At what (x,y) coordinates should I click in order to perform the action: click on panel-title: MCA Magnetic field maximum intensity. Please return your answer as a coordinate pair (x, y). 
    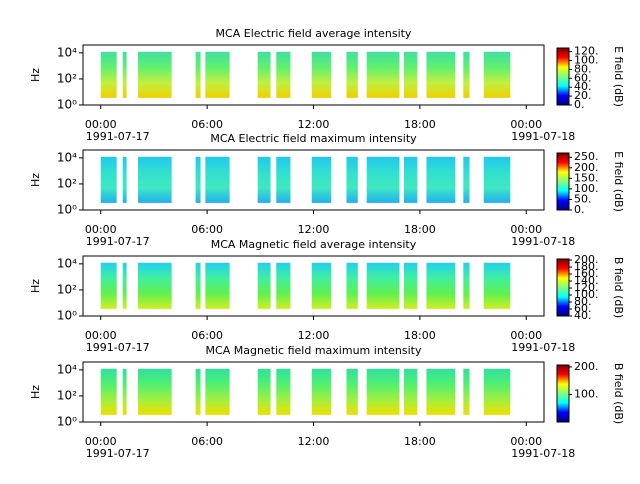
    Looking at the image, I should click on (314, 350).